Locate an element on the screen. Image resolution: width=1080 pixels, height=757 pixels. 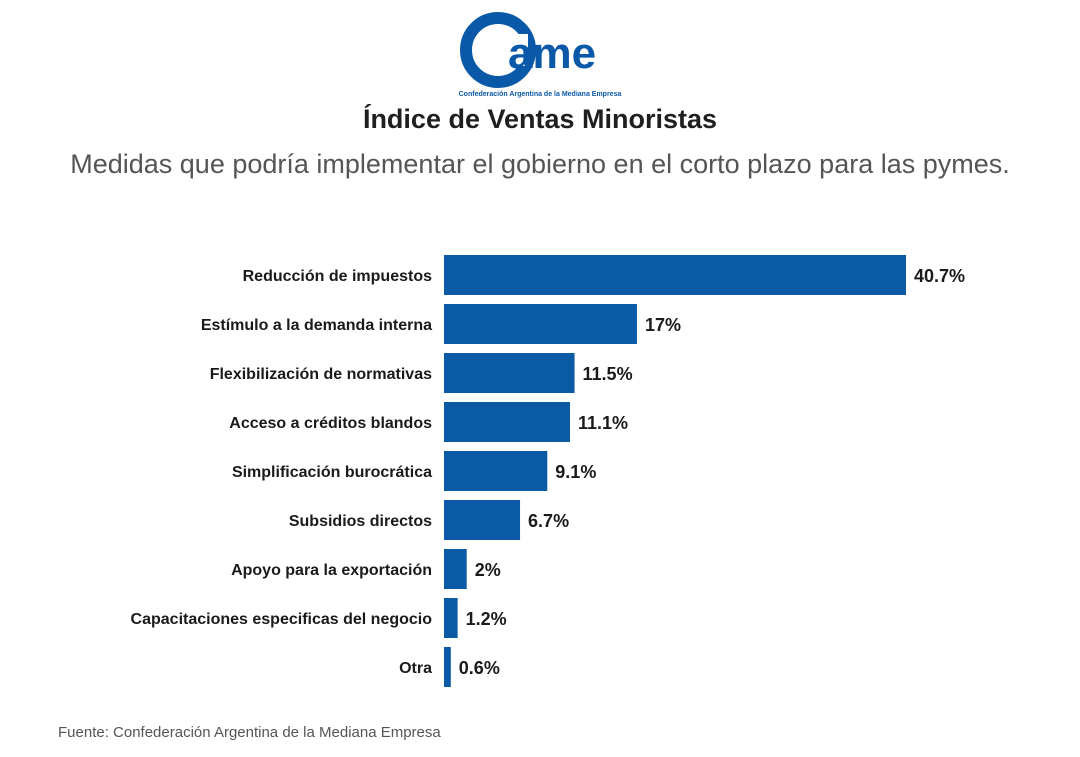
category-label: Reducción de impuestos is located at coordinates (337, 276).